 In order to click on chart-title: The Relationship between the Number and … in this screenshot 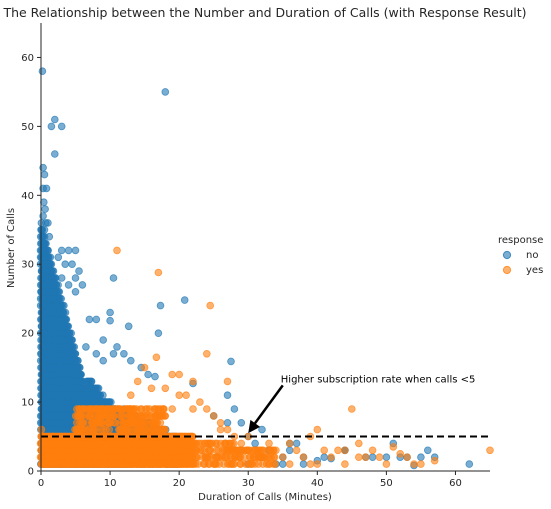, I will do `click(264, 12)`.